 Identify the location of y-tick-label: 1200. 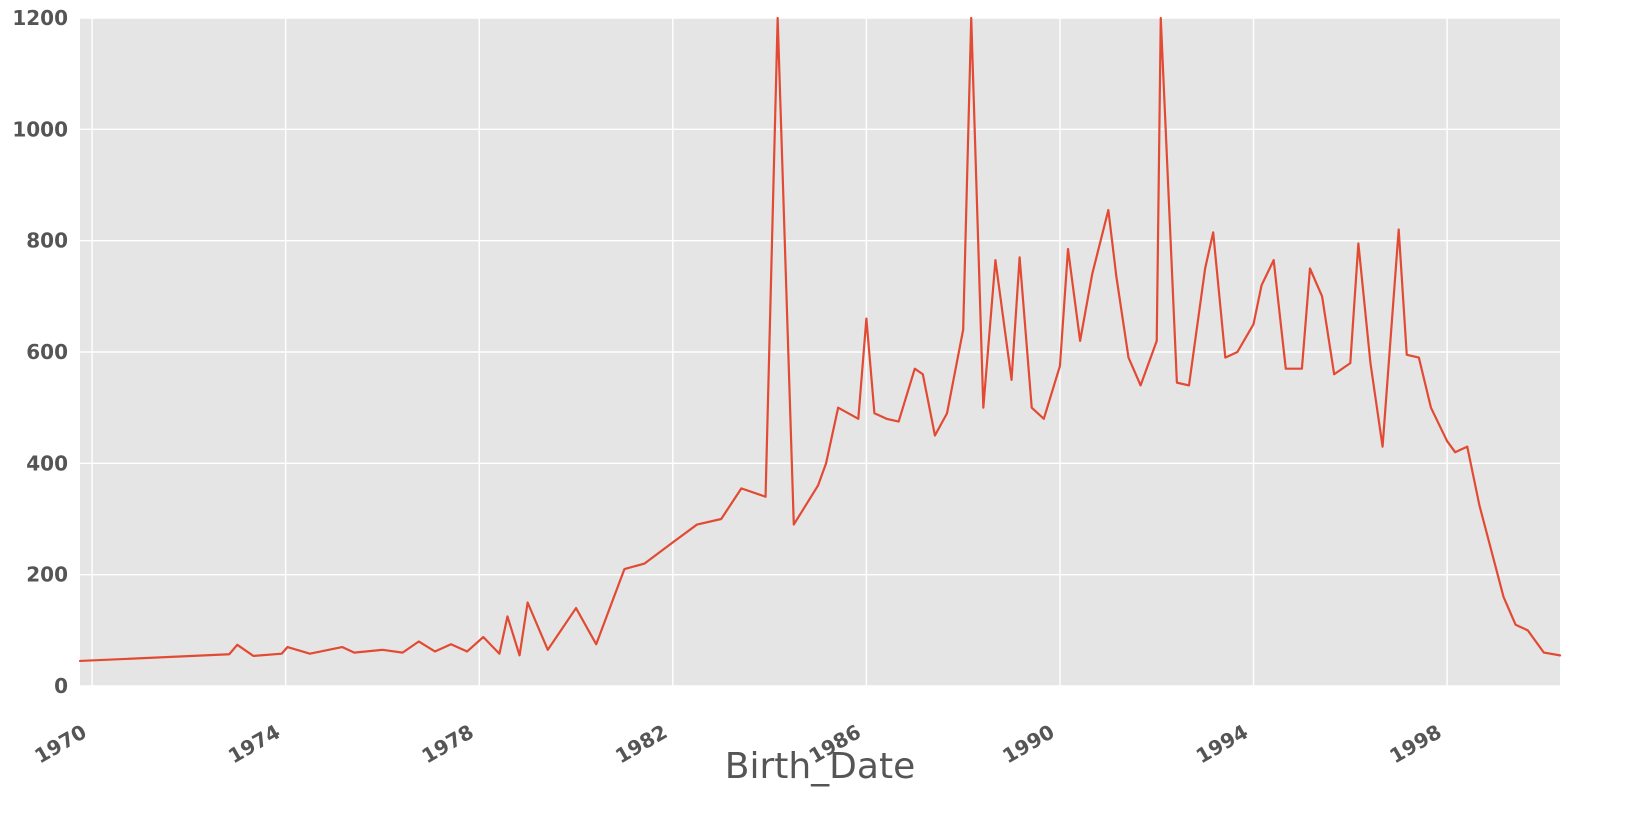
(40, 18).